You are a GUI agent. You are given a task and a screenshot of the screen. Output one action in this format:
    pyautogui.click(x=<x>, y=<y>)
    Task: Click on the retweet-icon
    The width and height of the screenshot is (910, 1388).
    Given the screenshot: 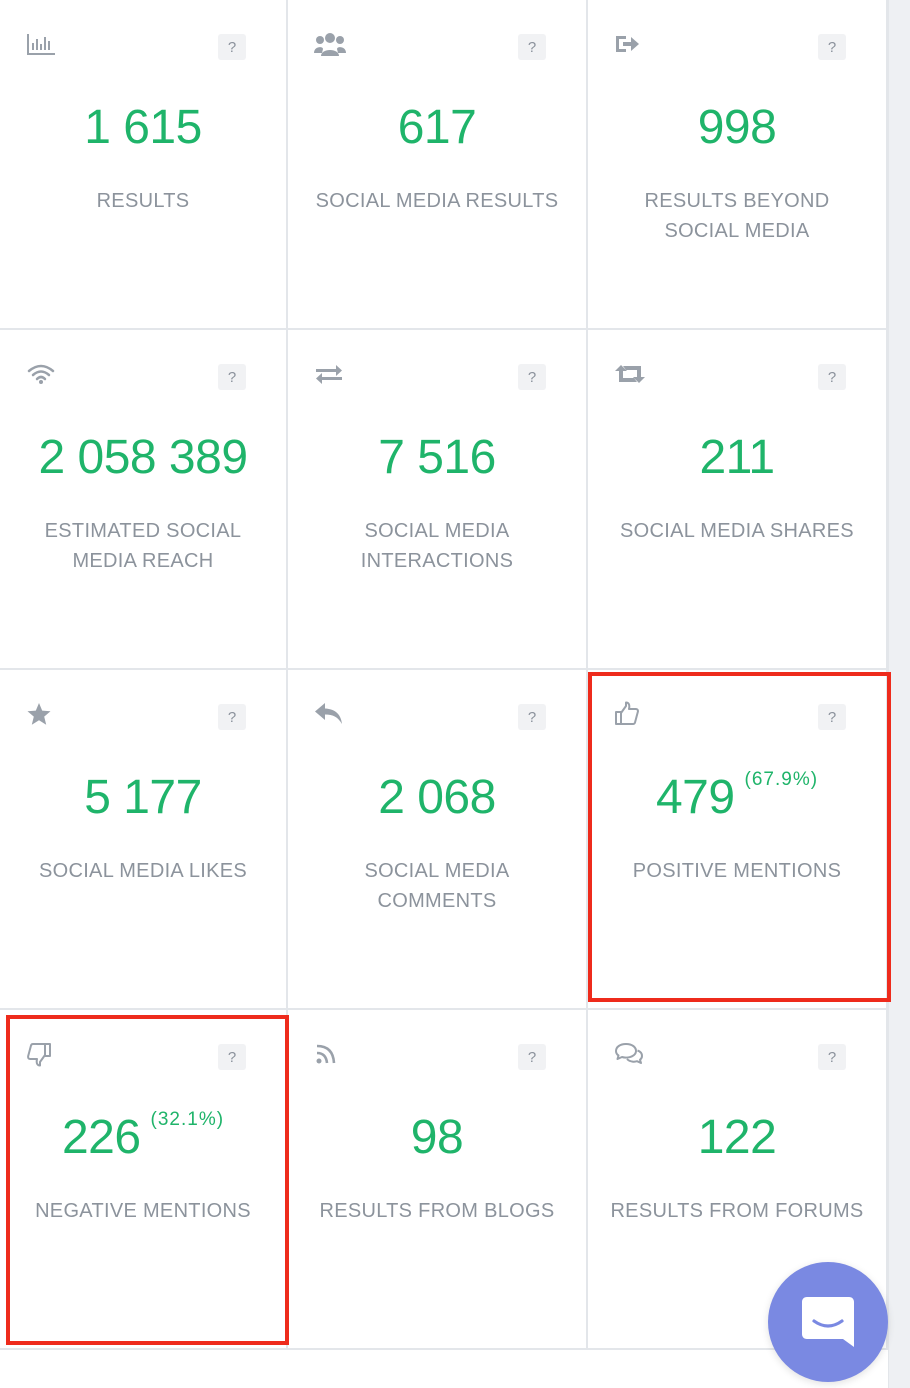 What is the action you would take?
    pyautogui.click(x=630, y=374)
    